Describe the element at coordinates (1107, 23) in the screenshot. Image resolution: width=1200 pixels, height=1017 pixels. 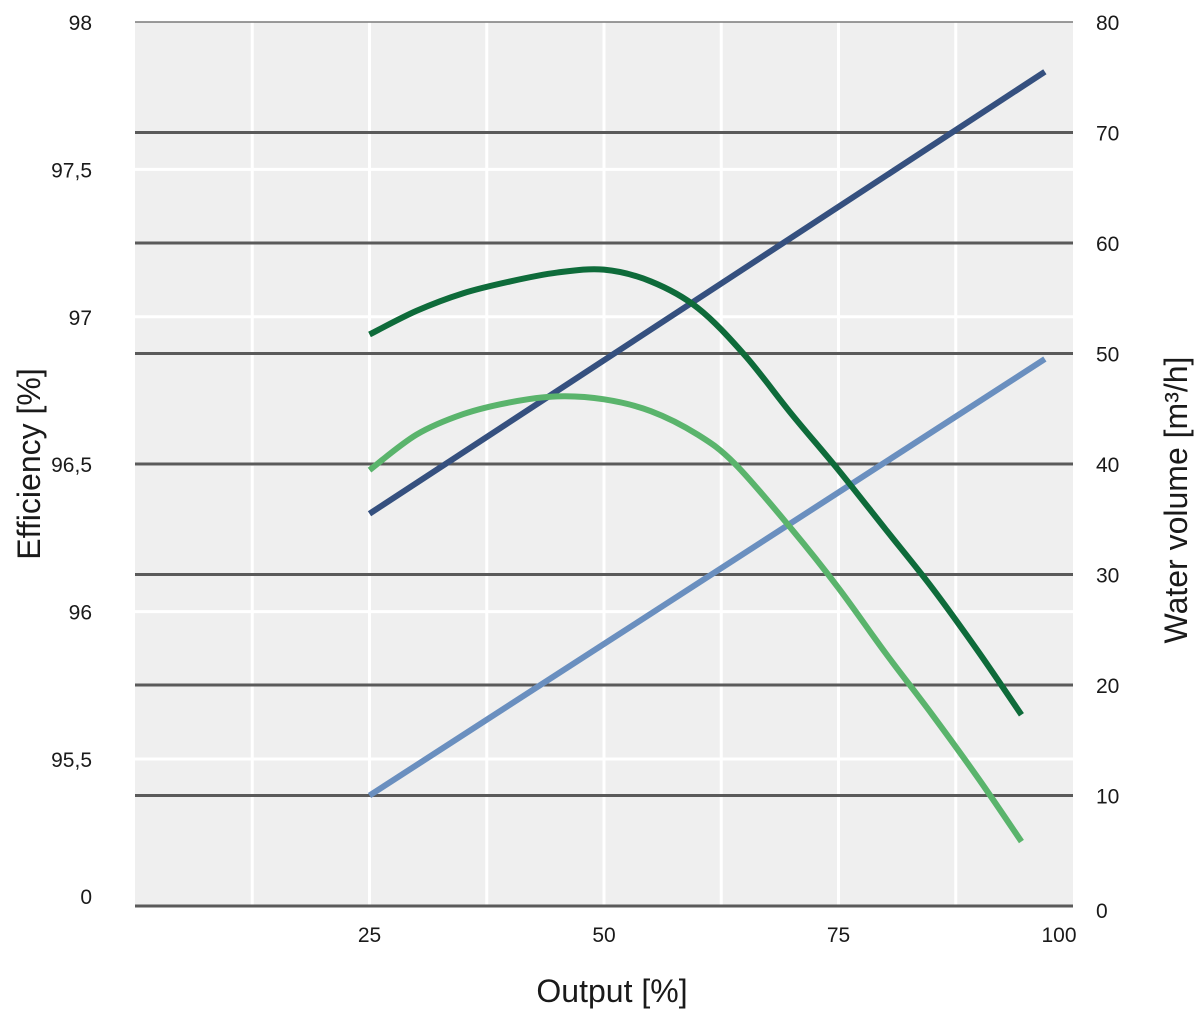
I see `right-tick-label: 80` at that location.